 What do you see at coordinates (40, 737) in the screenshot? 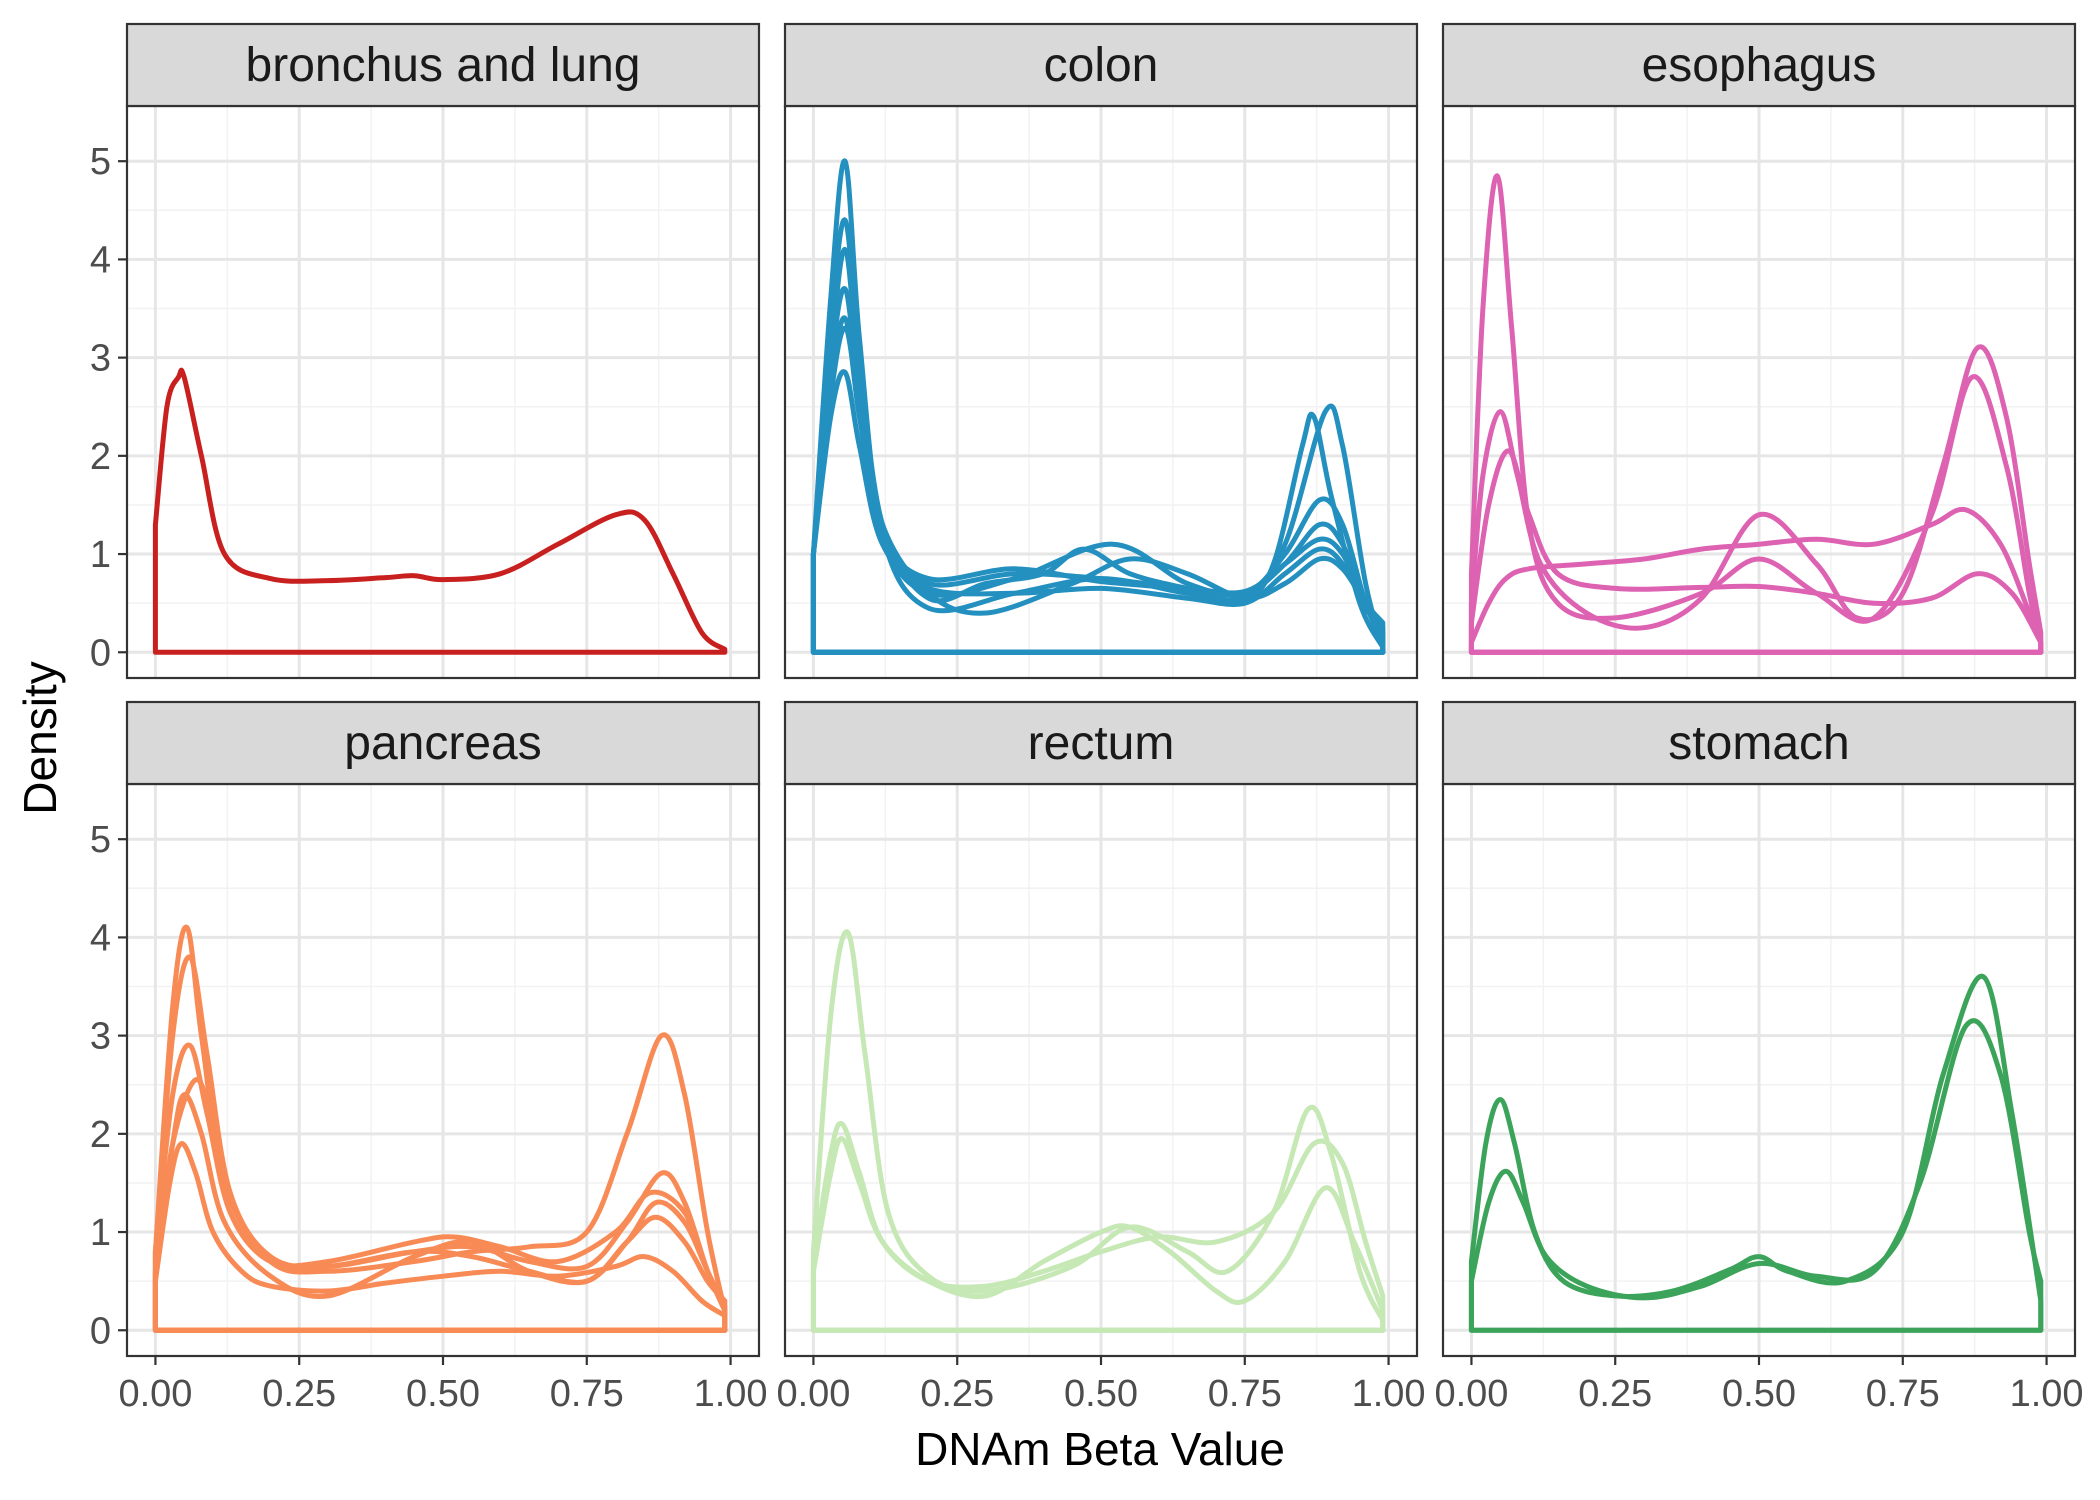
I see `y-axis-title: Density` at bounding box center [40, 737].